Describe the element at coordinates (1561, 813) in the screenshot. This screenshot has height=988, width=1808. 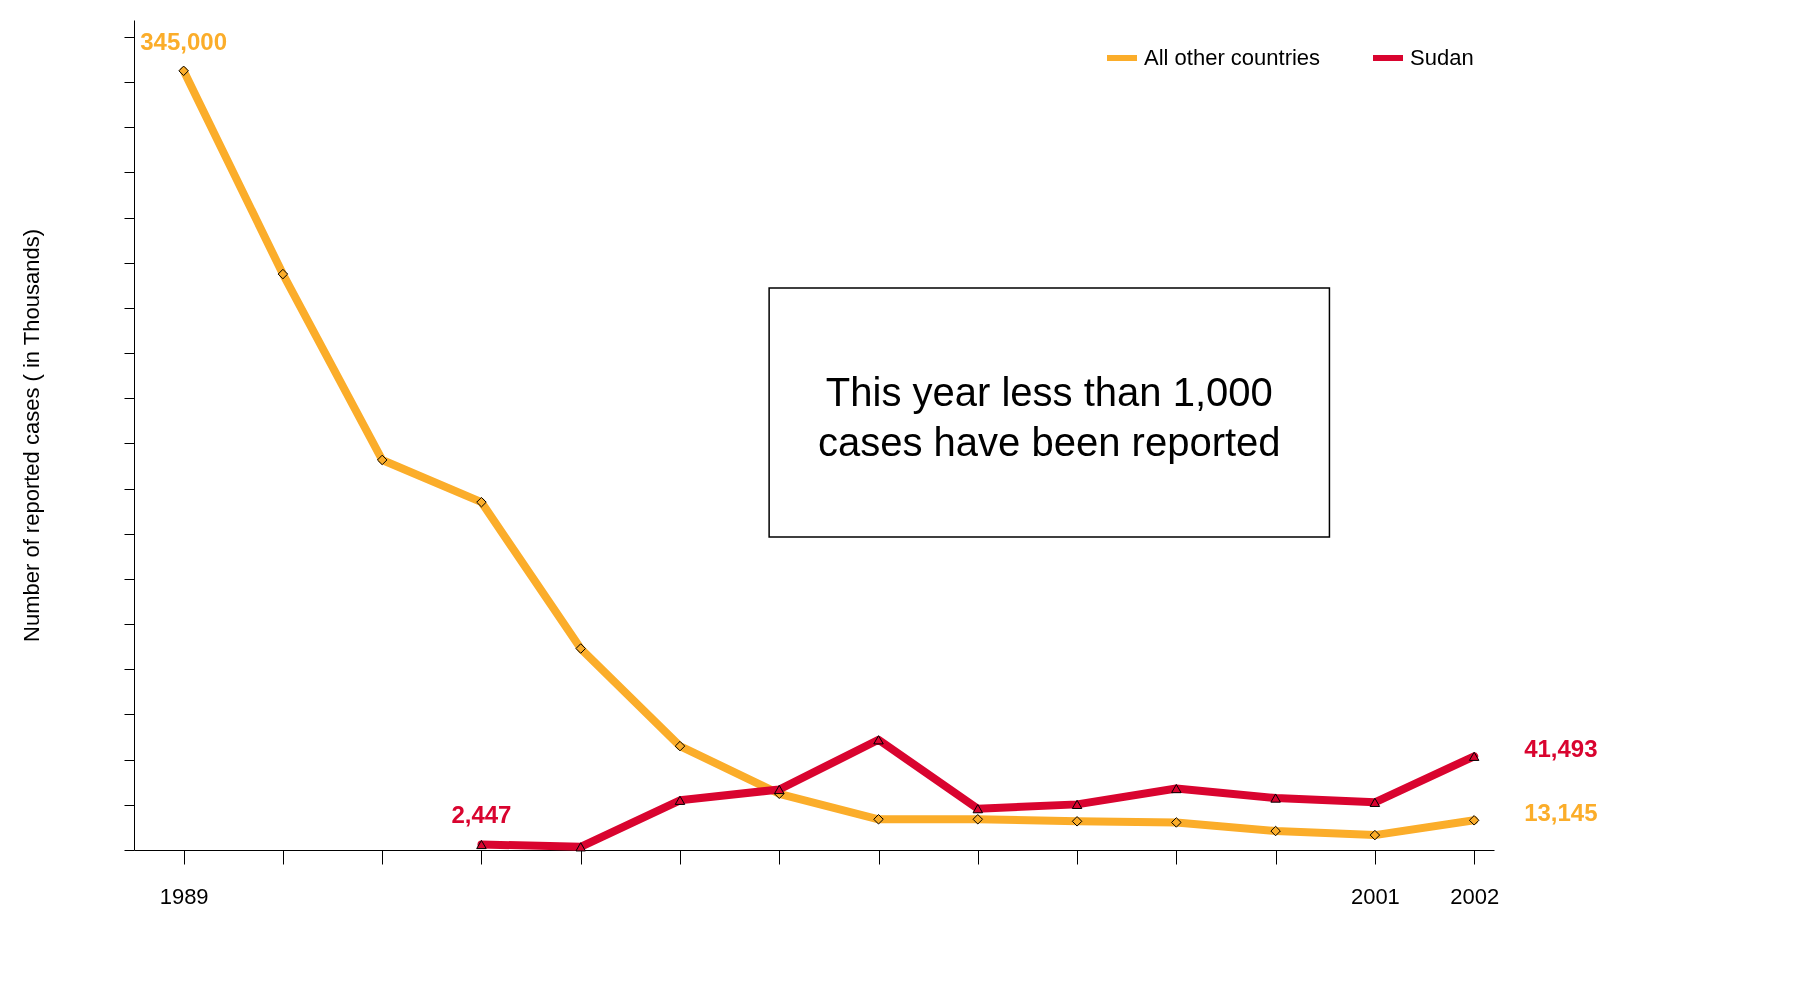
I see `data-label: 13,145` at that location.